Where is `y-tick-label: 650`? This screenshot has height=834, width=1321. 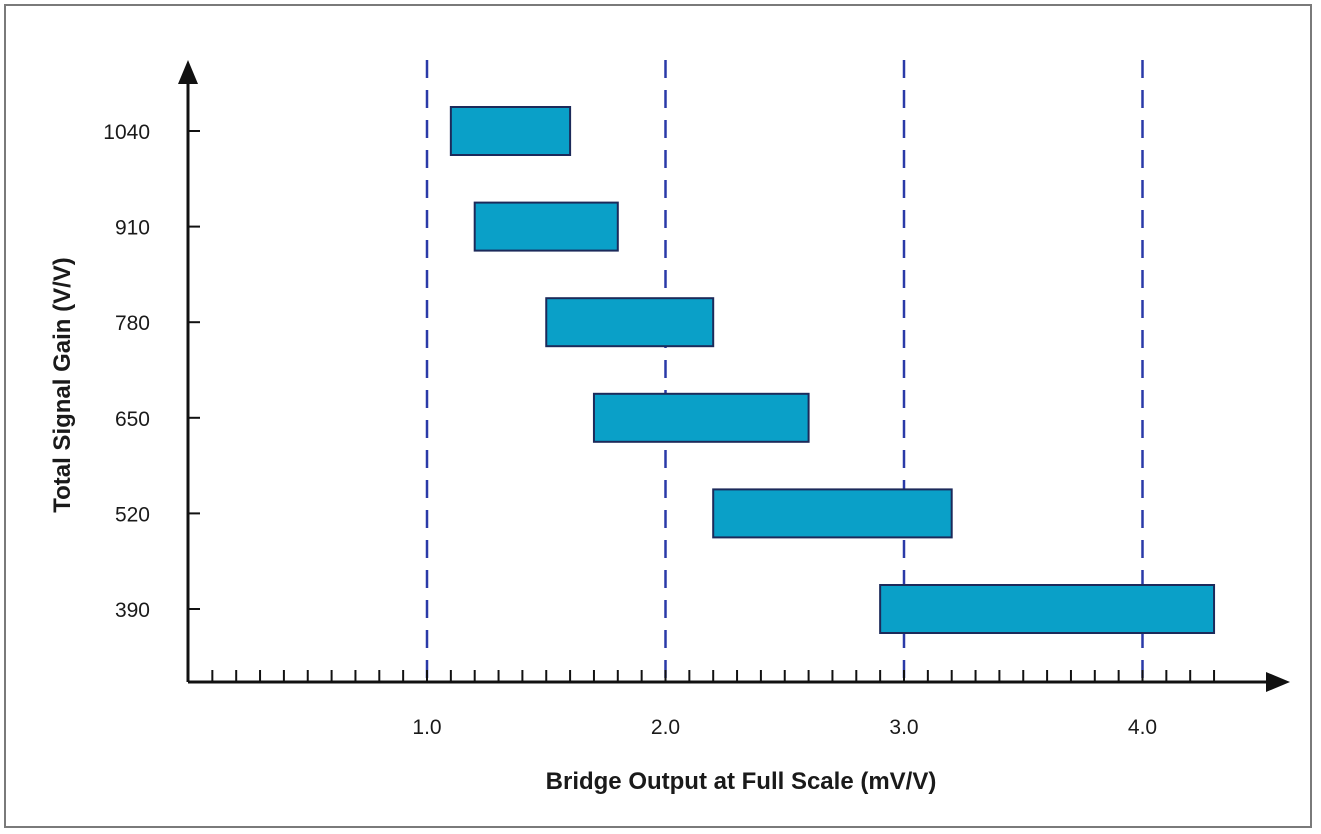
y-tick-label: 650 is located at coordinates (132, 419).